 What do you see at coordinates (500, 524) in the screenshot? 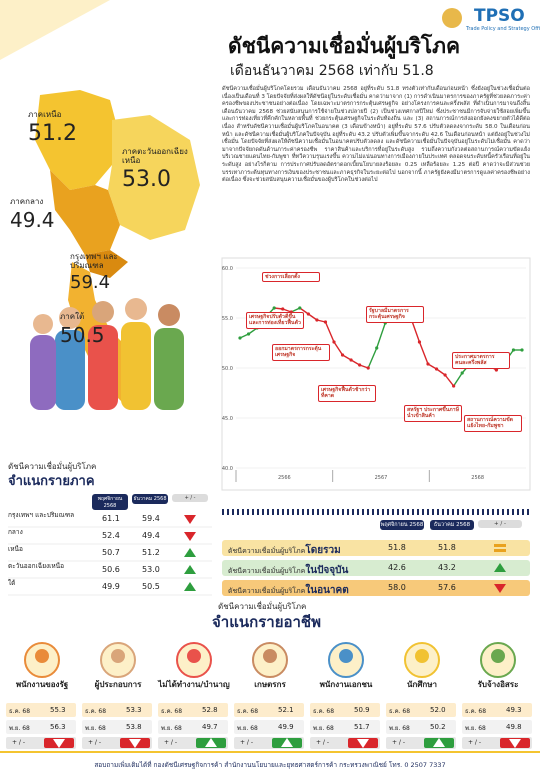
I see `index-header: + / -` at bounding box center [500, 524].